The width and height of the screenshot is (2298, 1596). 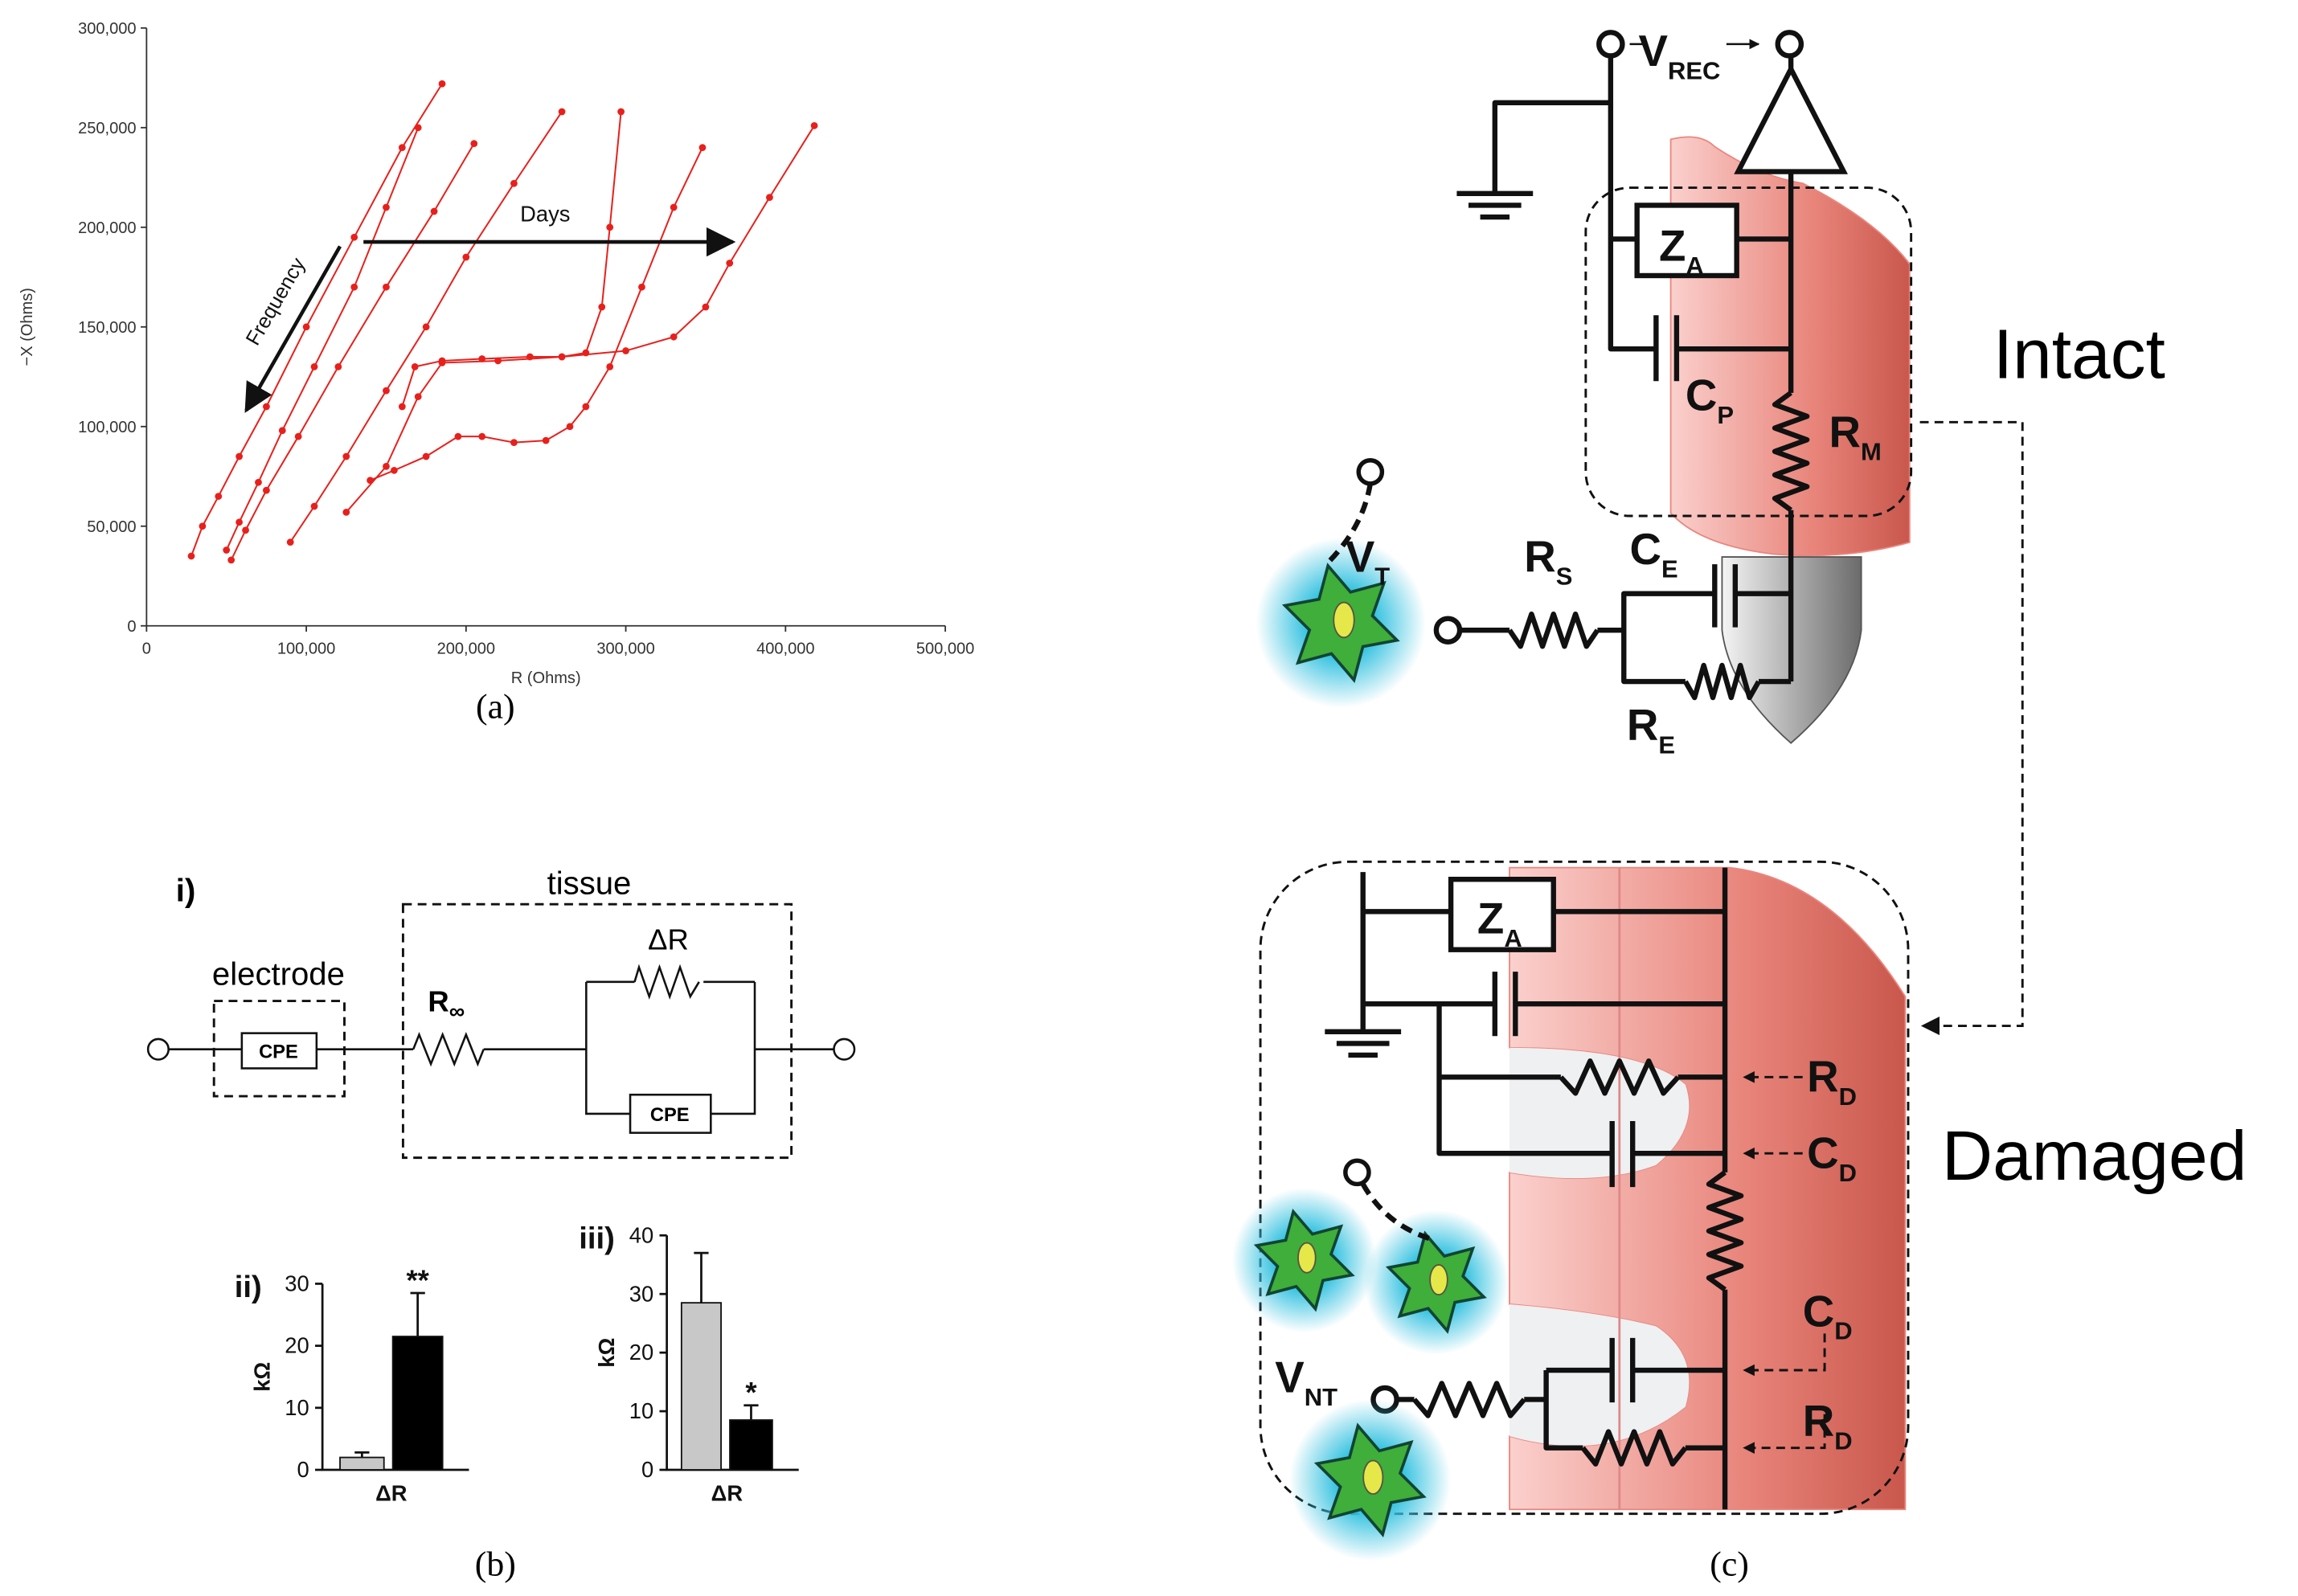 What do you see at coordinates (1438, 1280) in the screenshot?
I see `nucleus` at bounding box center [1438, 1280].